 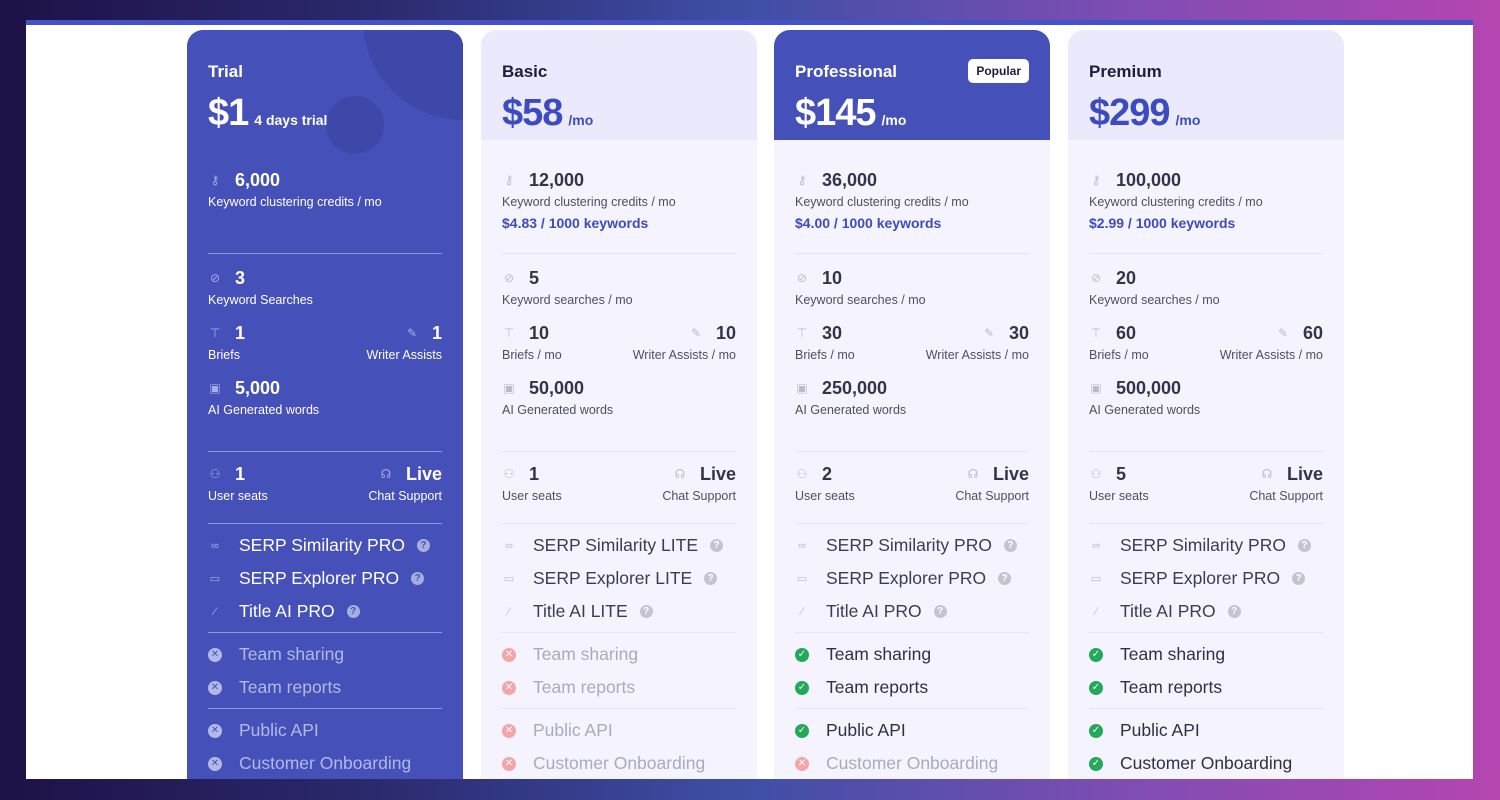 What do you see at coordinates (912, 113) in the screenshot?
I see `price-row: $145 /mo` at bounding box center [912, 113].